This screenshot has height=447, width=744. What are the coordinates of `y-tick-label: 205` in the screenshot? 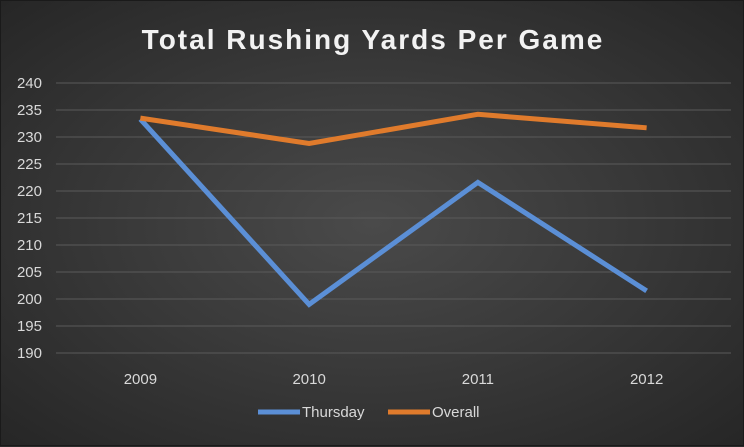 It's located at (29, 272).